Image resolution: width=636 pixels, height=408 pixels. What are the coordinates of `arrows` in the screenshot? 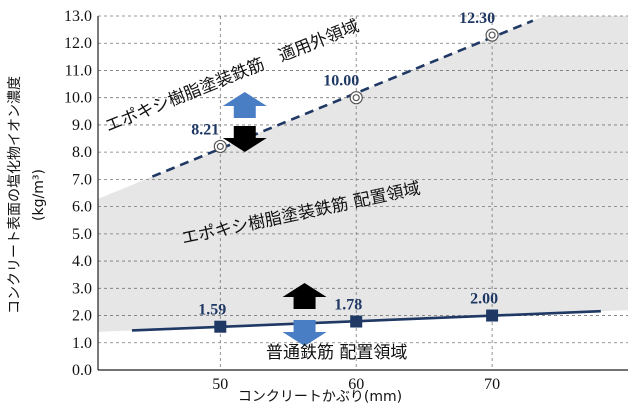 It's located at (274, 219).